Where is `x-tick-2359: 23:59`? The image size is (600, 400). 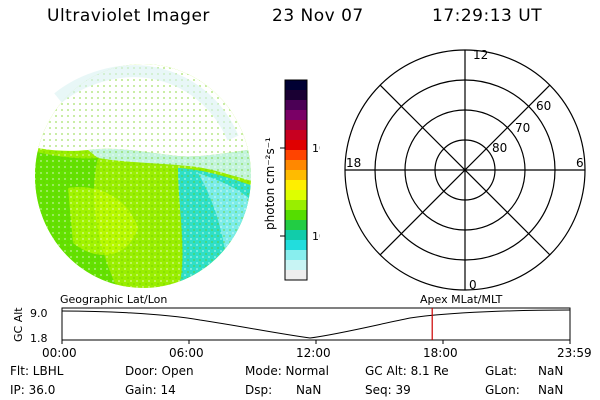
x-tick-2359: 23:59 is located at coordinates (574, 353).